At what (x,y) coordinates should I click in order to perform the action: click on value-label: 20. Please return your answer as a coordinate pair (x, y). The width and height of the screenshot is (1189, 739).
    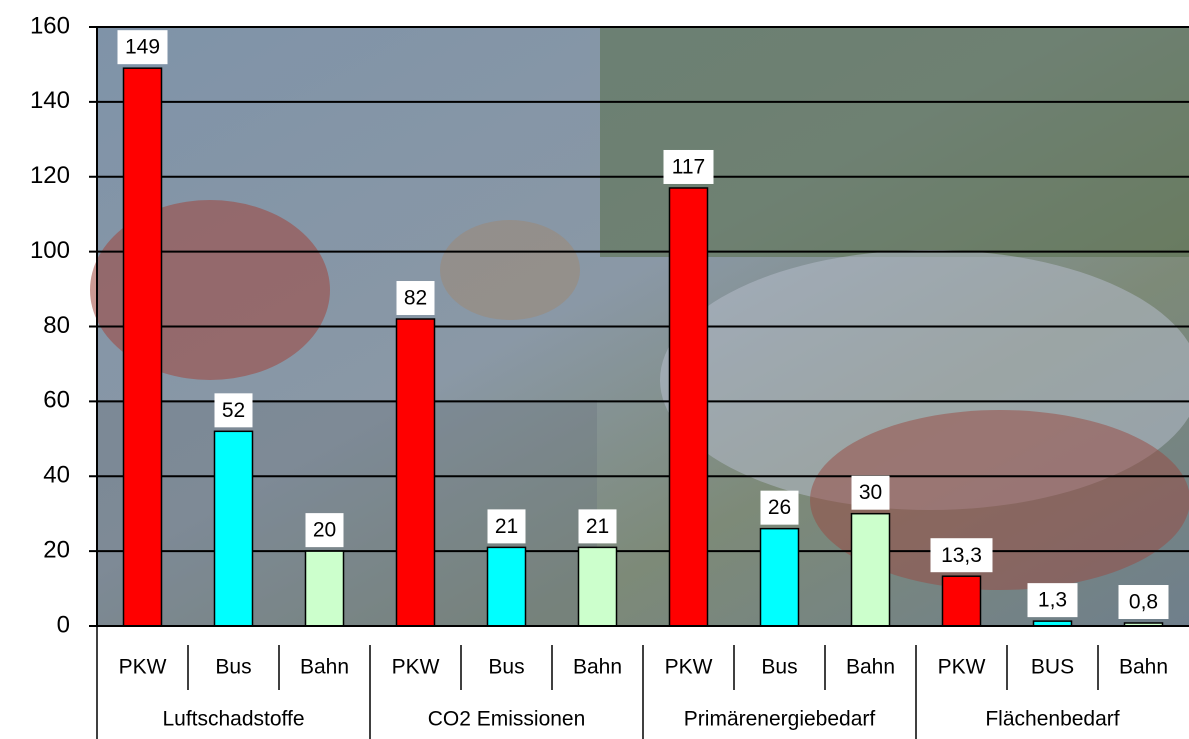
    Looking at the image, I should click on (324, 530).